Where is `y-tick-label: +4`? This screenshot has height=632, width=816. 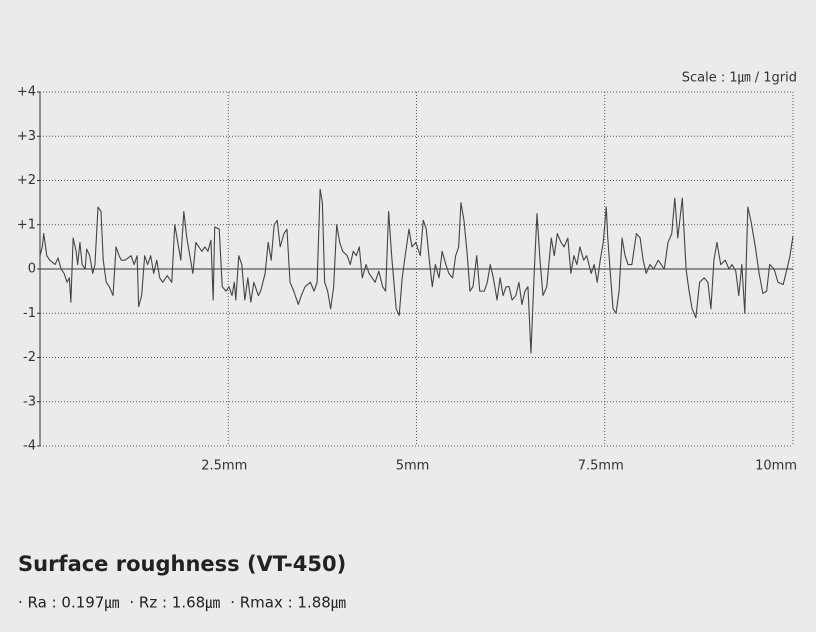
y-tick-label: +4 is located at coordinates (26, 92).